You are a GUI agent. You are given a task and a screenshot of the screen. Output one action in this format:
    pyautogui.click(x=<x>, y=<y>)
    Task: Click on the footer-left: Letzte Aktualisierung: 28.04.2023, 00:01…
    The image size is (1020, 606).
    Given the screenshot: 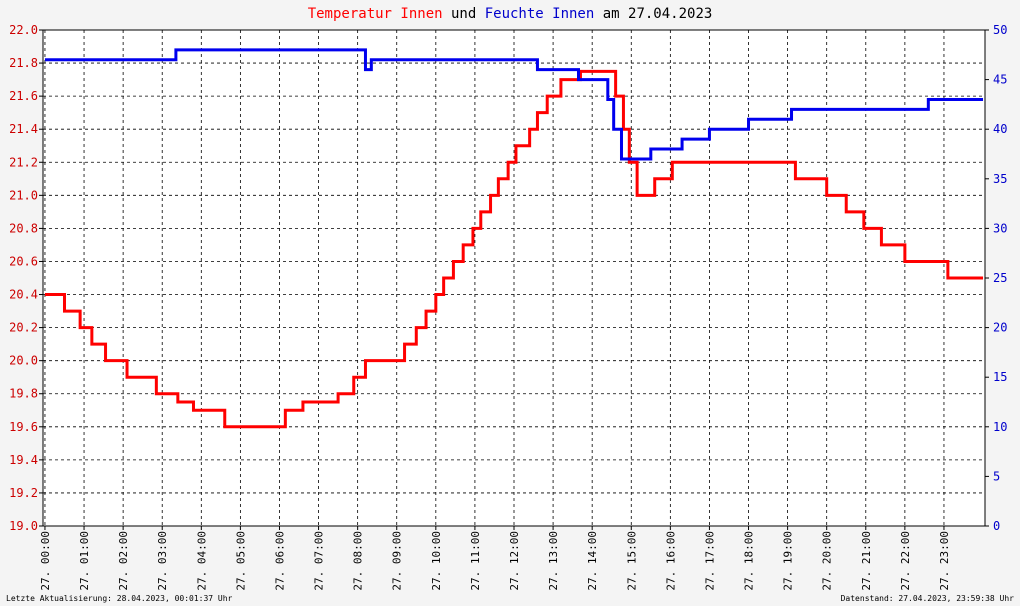 What is the action you would take?
    pyautogui.click(x=119, y=598)
    